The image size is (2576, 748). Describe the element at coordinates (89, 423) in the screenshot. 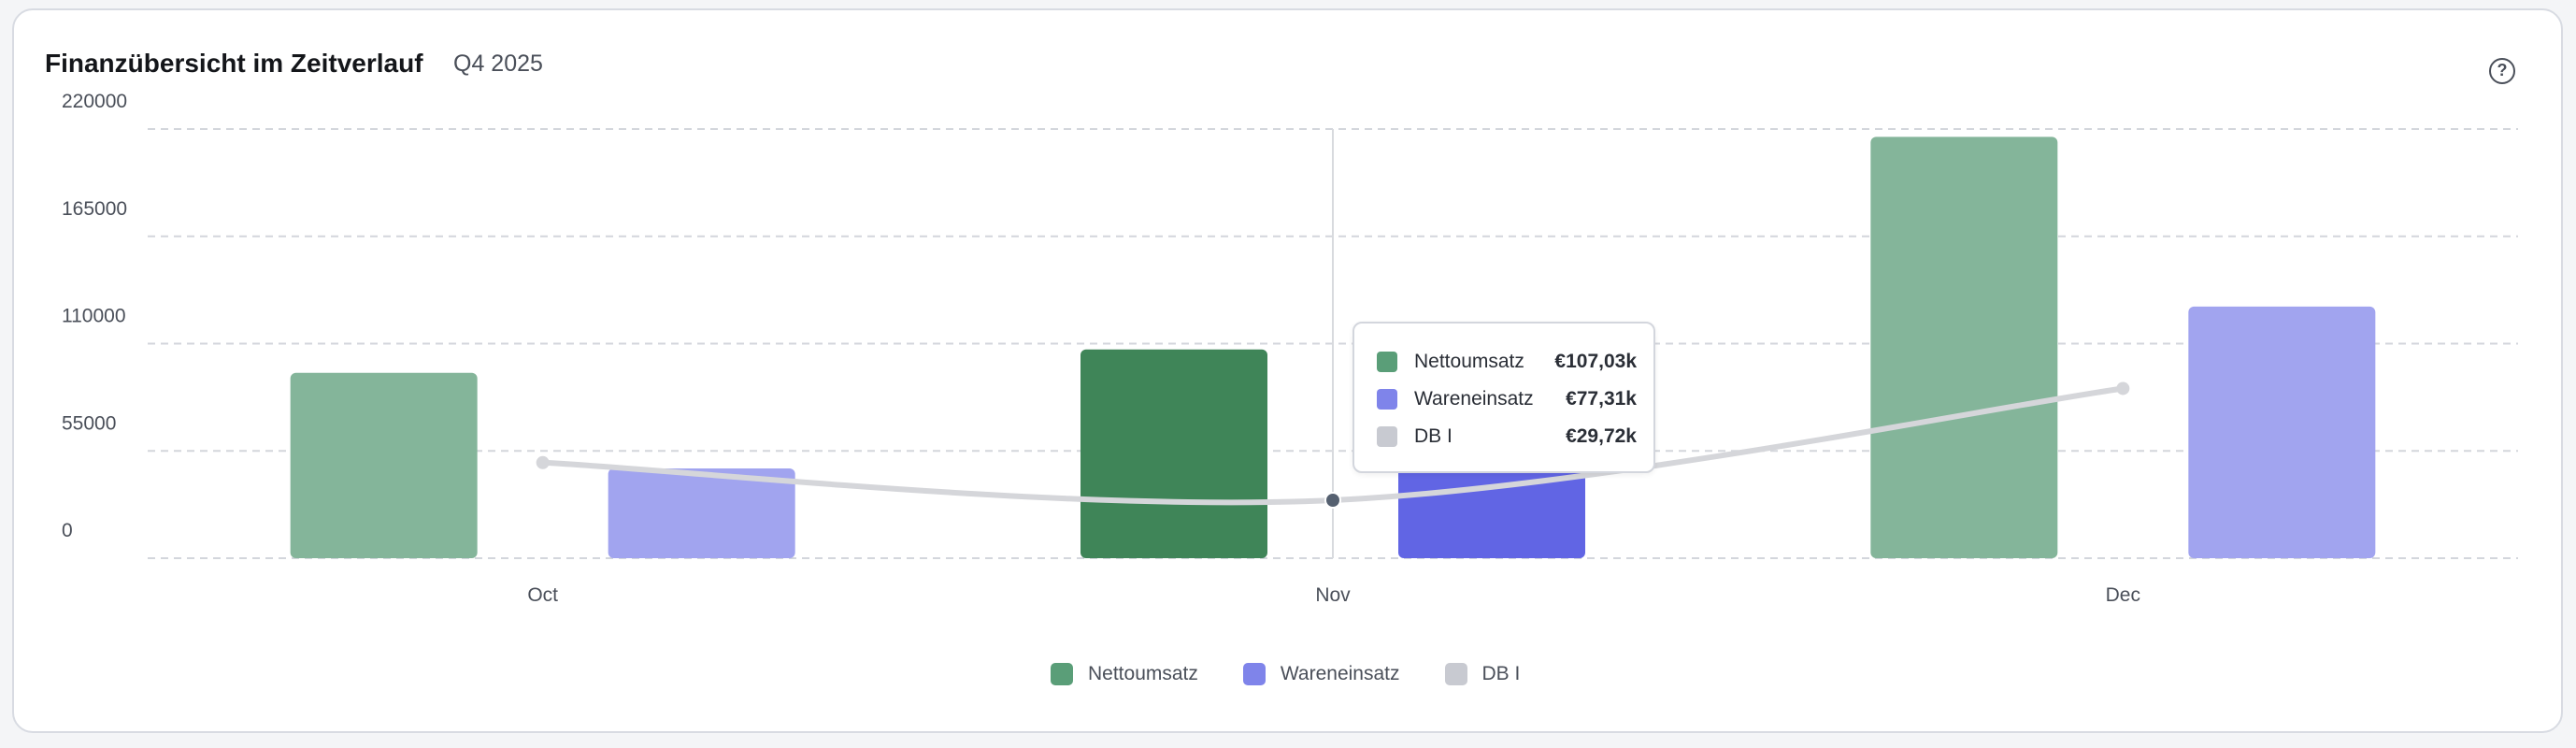

I see `y-tick-label: 55000` at that location.